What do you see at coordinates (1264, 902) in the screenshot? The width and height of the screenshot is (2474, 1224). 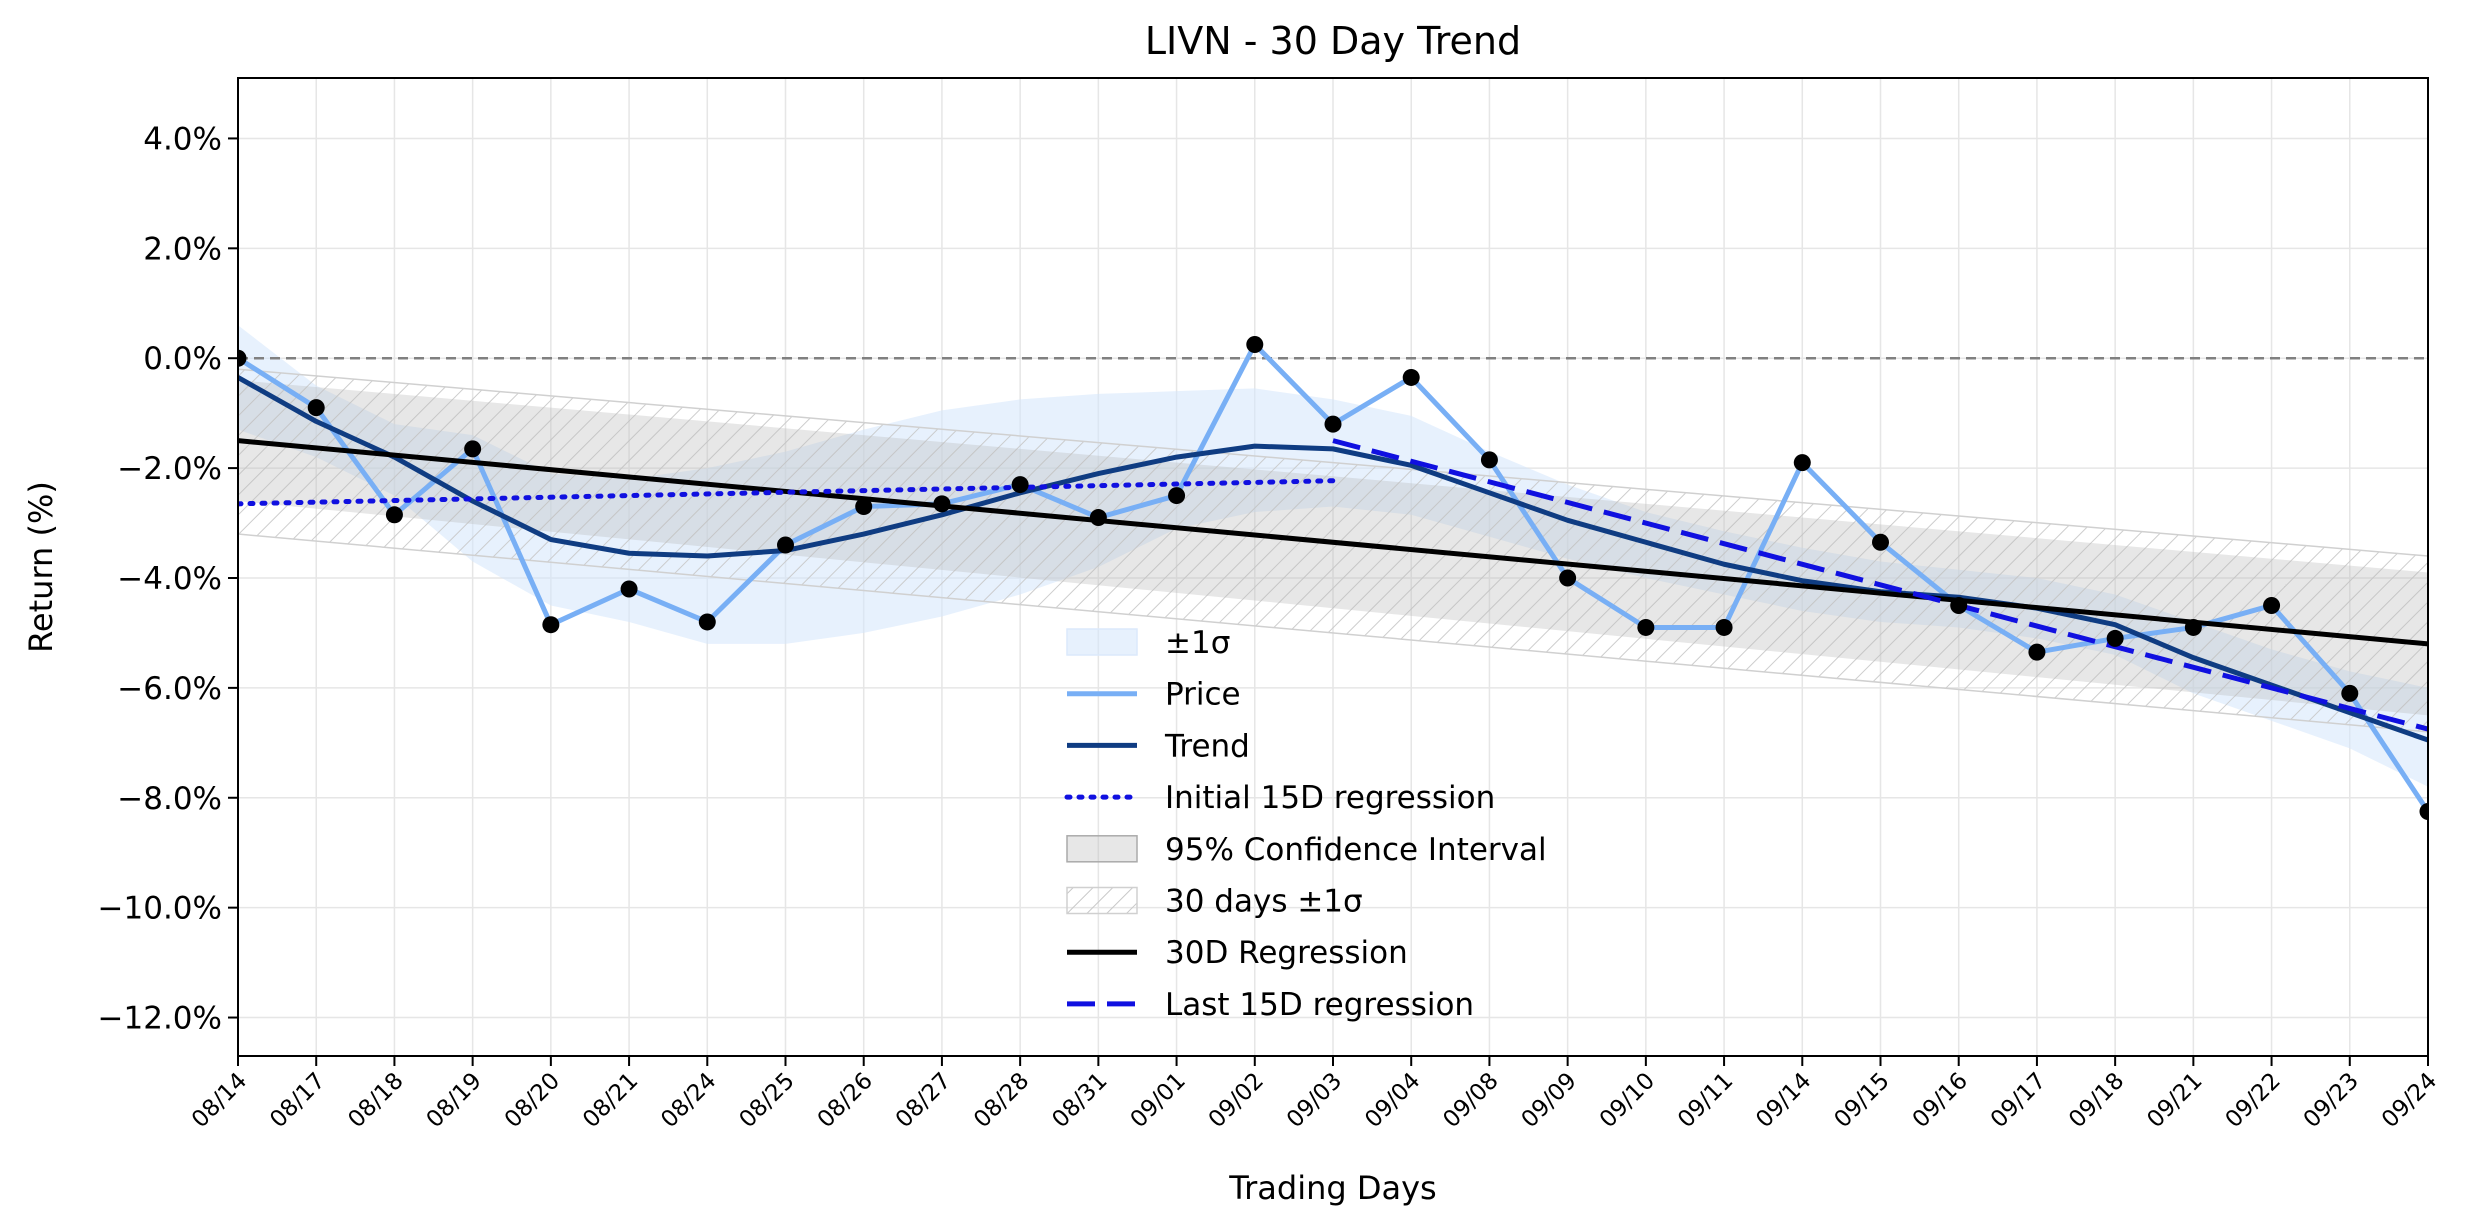 I see `legend-label: 30 days ±1σ` at bounding box center [1264, 902].